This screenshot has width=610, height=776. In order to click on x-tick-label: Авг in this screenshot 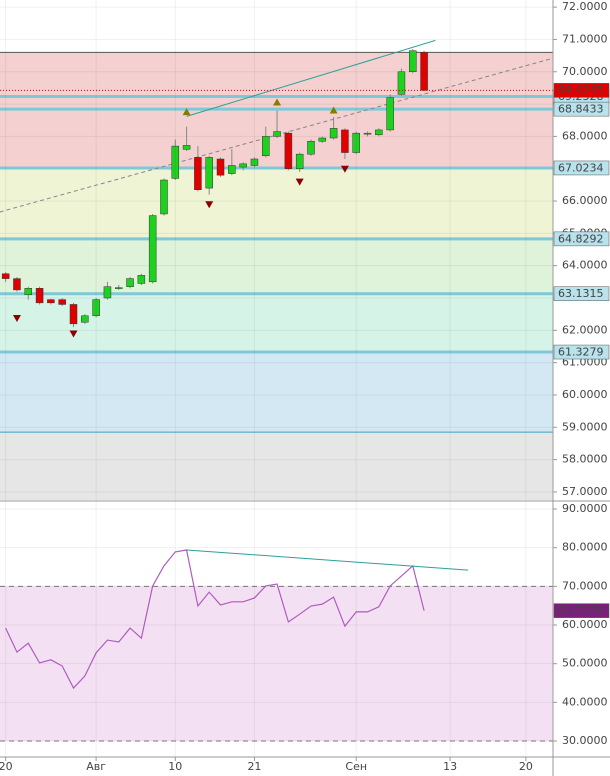, I will do `click(96, 766)`.